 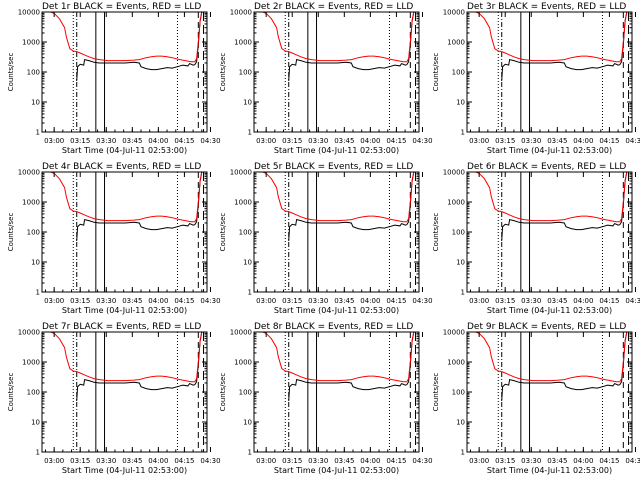 What do you see at coordinates (546, 327) in the screenshot?
I see `panel-title: Det 9r BLACK = Events, RED = LLD` at bounding box center [546, 327].